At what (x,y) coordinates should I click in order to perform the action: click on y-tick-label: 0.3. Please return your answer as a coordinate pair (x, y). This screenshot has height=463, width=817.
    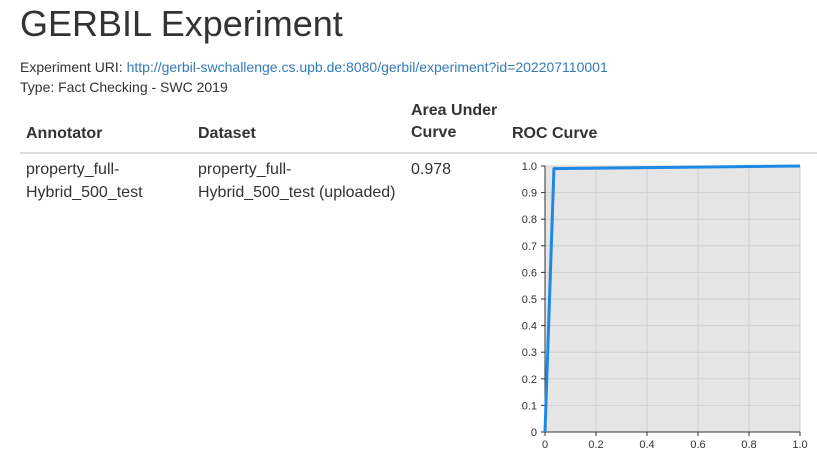
    Looking at the image, I should click on (529, 353).